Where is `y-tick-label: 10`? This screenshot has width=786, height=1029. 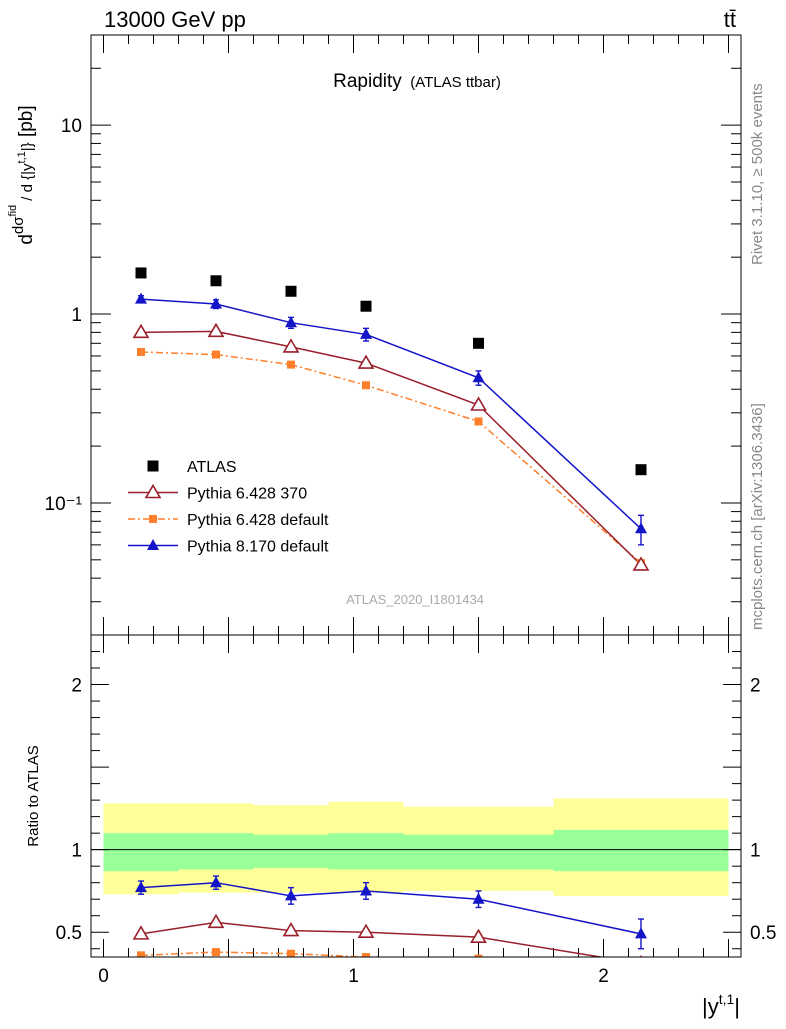
y-tick-label: 10 is located at coordinates (71, 126).